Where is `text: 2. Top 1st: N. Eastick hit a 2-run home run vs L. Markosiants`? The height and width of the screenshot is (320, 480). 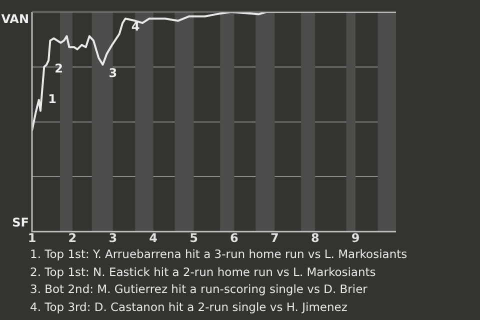
text: 2. Top 1st: N. Eastick hit a 2-run home run vs L. Markosiants is located at coordinates (203, 272).